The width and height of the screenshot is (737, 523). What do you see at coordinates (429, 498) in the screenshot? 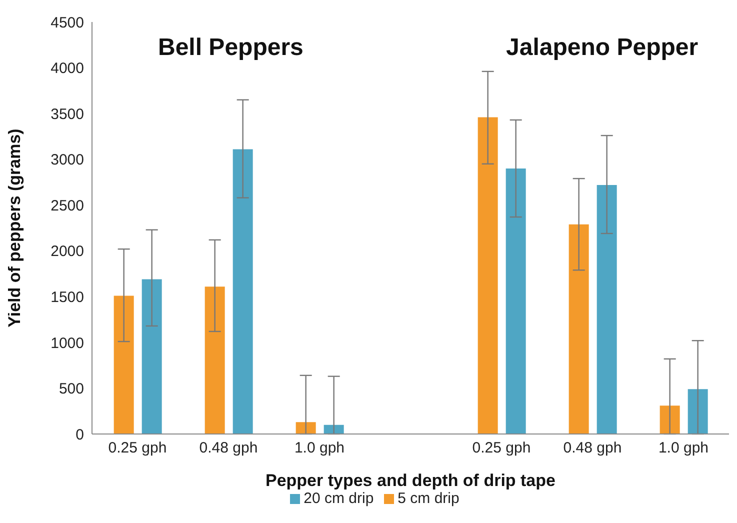
I see `legend-label: 5 cm drip` at bounding box center [429, 498].